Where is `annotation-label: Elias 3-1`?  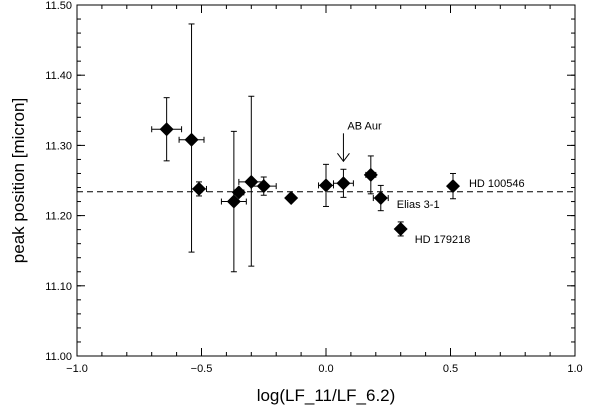
annotation-label: Elias 3-1 is located at coordinates (418, 205).